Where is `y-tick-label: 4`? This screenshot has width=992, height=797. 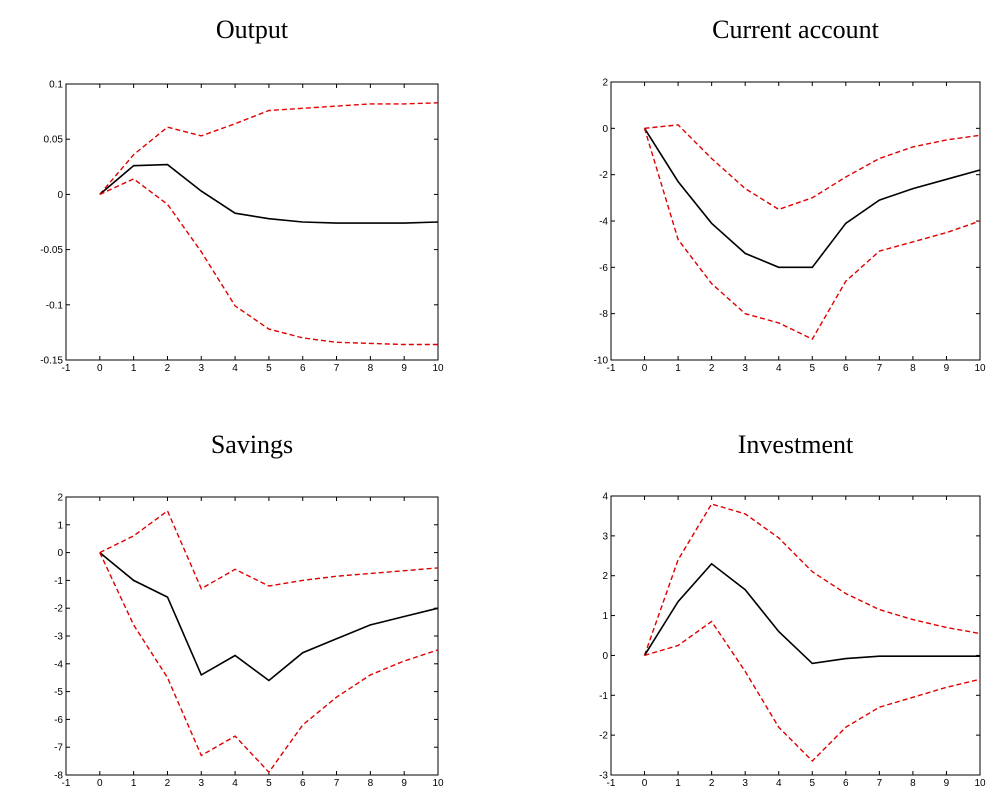
y-tick-label: 4 is located at coordinates (605, 497).